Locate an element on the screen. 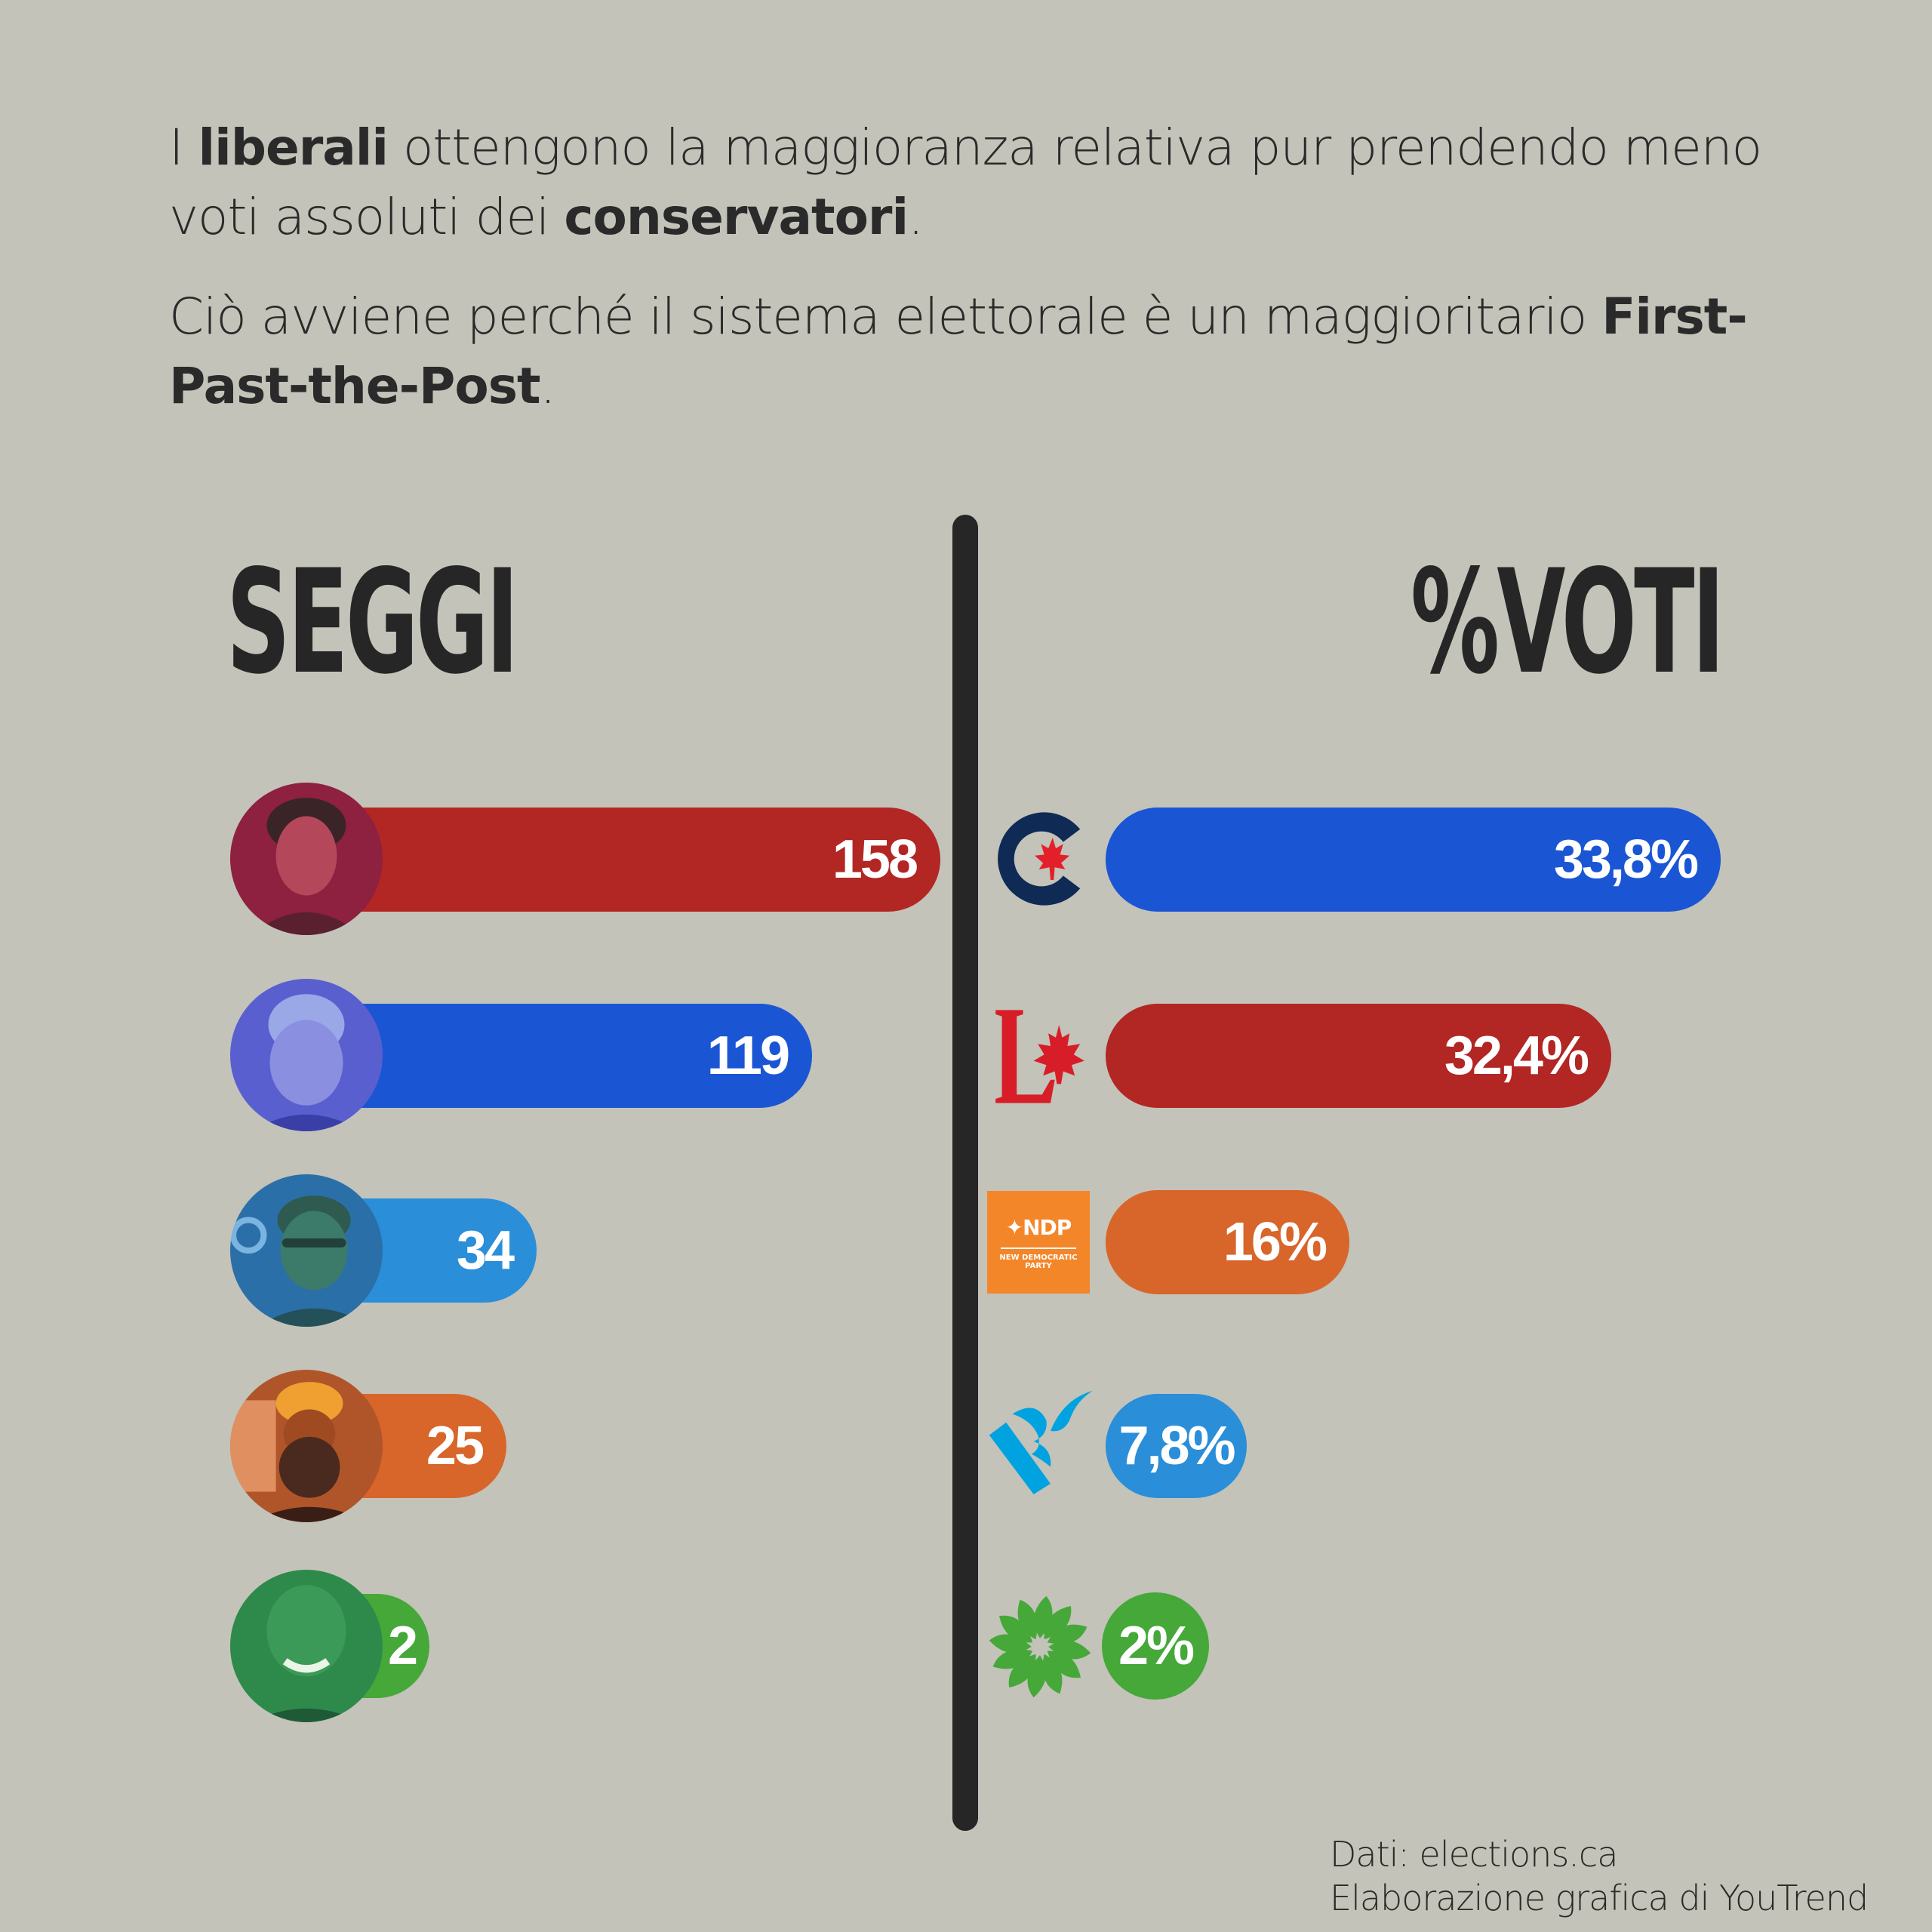 The height and width of the screenshot is (1932, 1932). seats-value: 25 is located at coordinates (455, 1446).